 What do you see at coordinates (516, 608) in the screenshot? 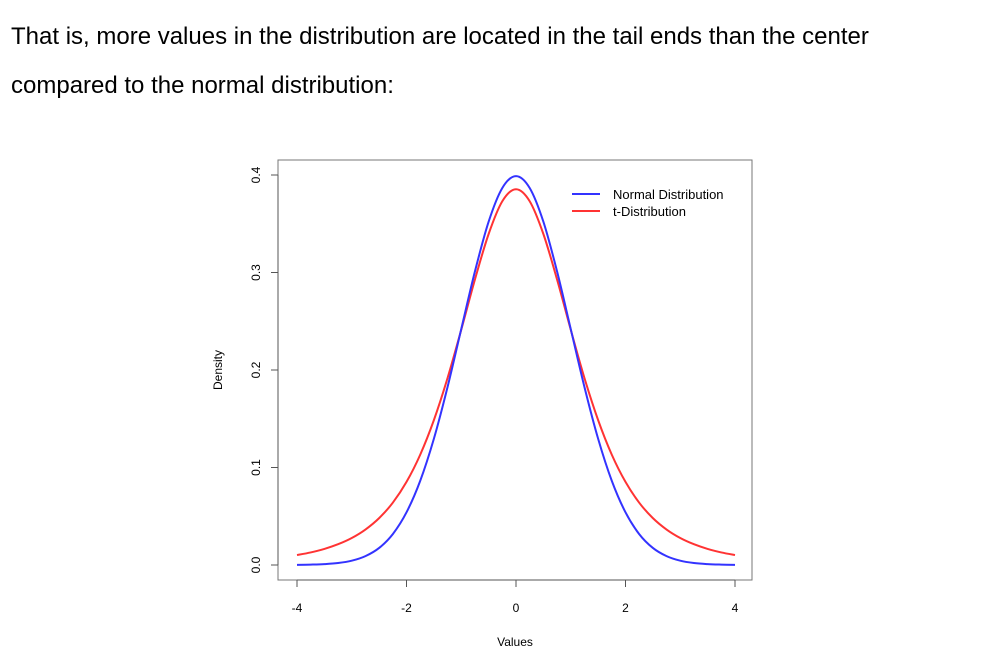
I see `x-tick-label: 0` at bounding box center [516, 608].